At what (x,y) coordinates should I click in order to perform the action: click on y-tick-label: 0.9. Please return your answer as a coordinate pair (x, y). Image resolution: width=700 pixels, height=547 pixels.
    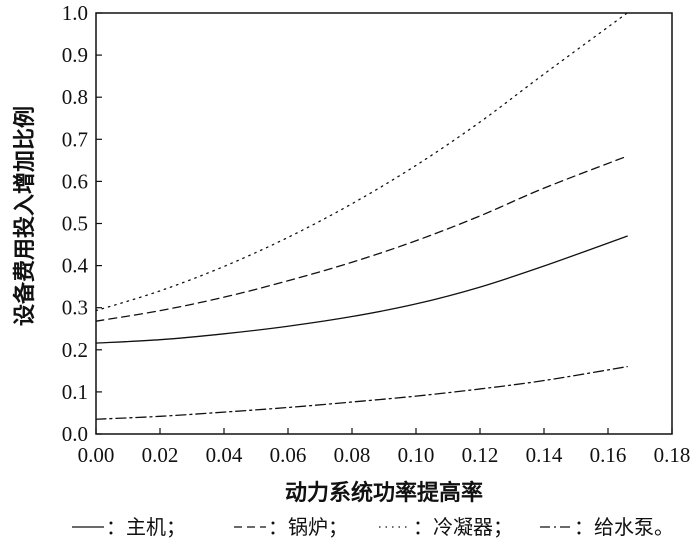
    Looking at the image, I should click on (75, 55).